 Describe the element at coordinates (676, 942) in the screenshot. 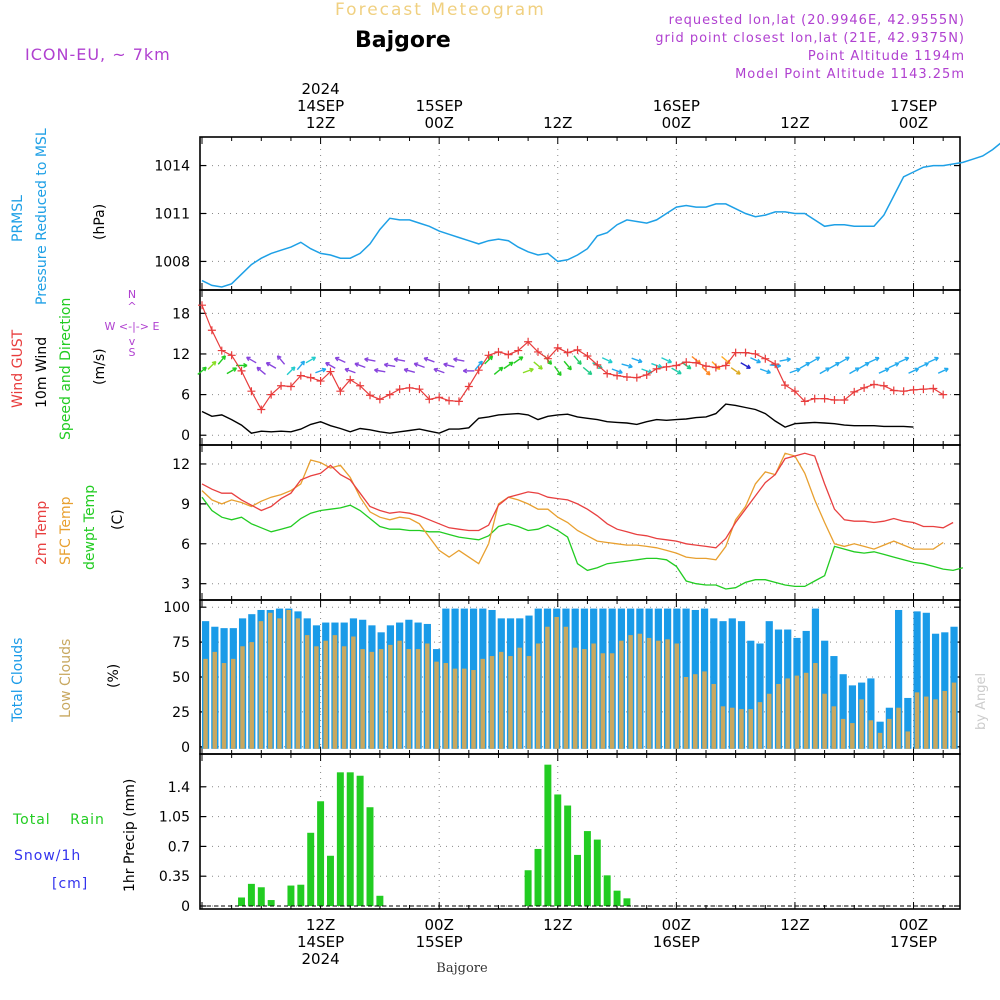

I see `time-label: 16SEP` at that location.